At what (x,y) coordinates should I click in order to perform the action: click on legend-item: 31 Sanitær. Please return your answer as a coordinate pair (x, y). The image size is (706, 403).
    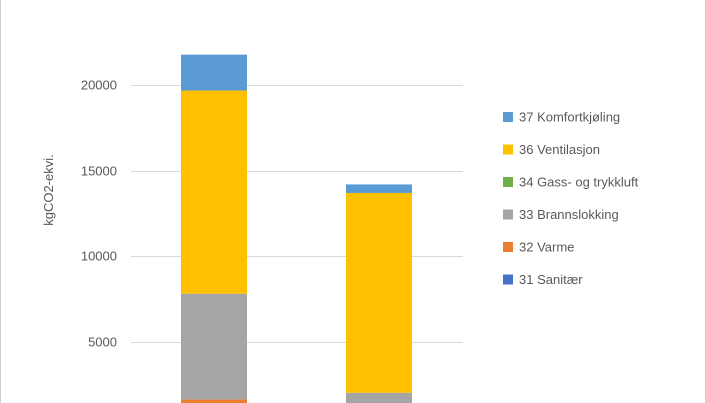
    Looking at the image, I should click on (543, 279).